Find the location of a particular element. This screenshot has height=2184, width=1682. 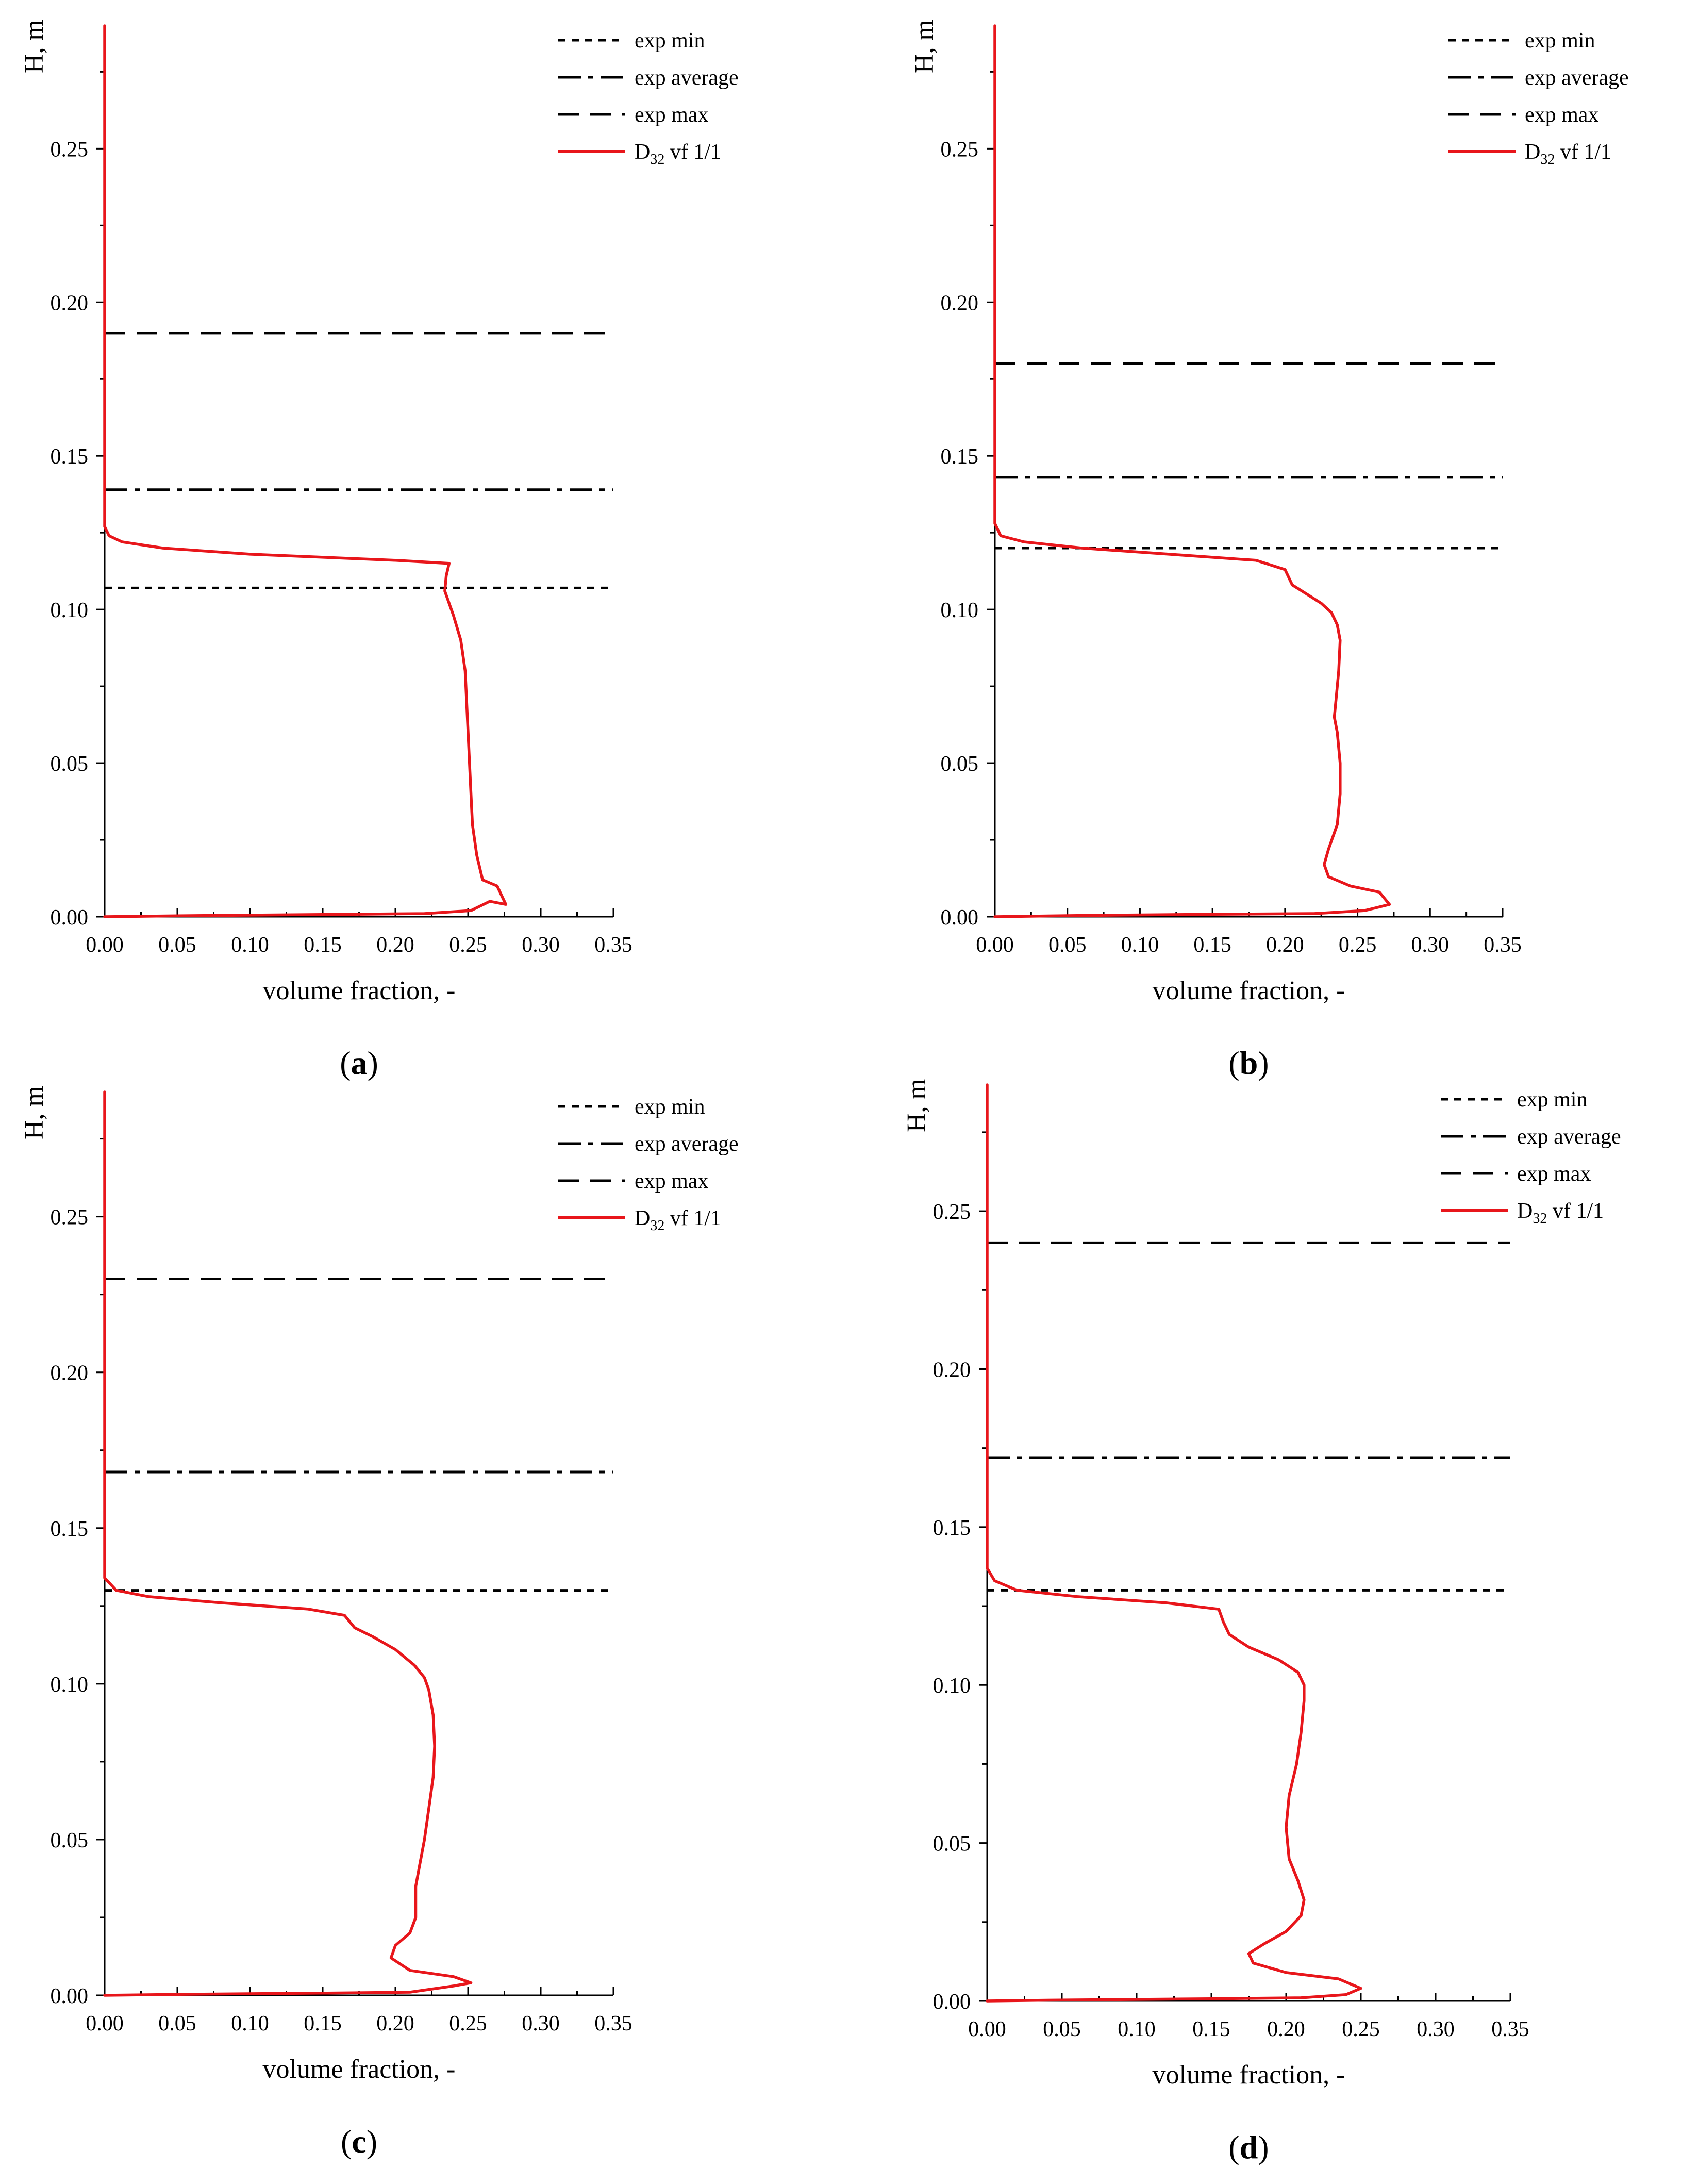

panel-label-letter: c is located at coordinates (359, 2141).